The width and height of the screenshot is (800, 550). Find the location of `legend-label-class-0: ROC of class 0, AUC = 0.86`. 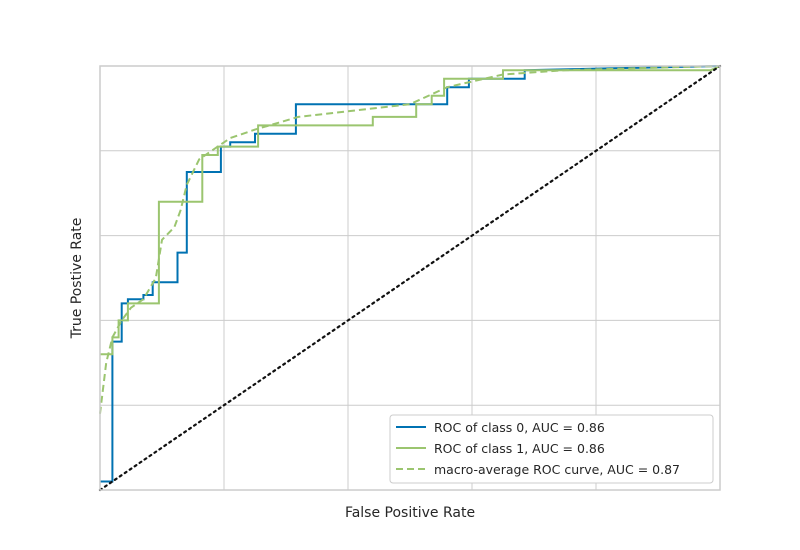

legend-label-class-0: ROC of class 0, AUC = 0.86 is located at coordinates (519, 427).